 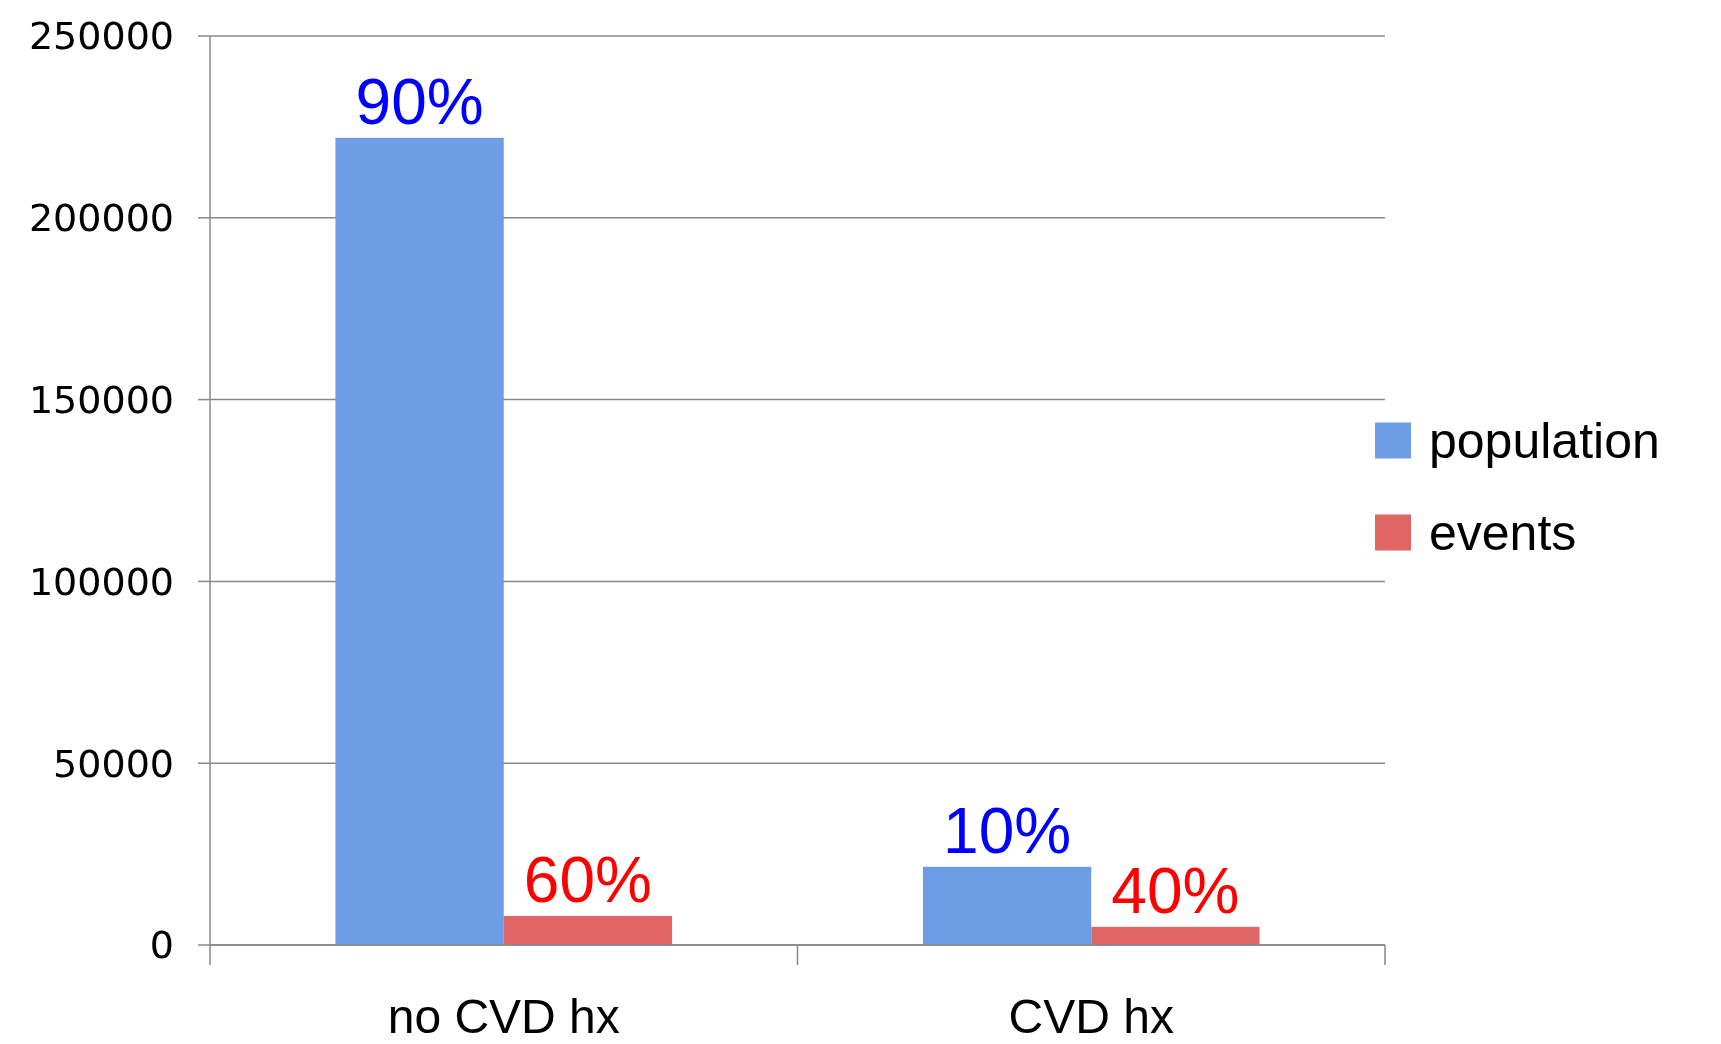 What do you see at coordinates (587, 879) in the screenshot?
I see `annotation: 60%` at bounding box center [587, 879].